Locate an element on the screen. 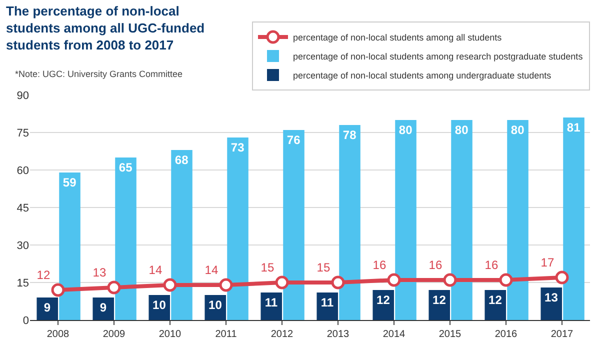  legend-label: percentage of non-local students among undergraduate students is located at coordinates (422, 75).